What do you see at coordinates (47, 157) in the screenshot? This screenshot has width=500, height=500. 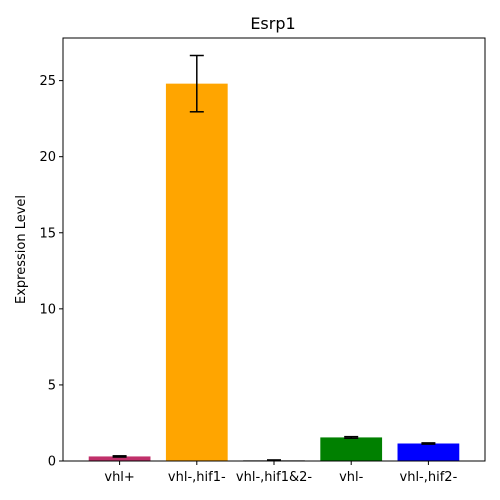 I see `y-tick-label-4: 20` at bounding box center [47, 157].